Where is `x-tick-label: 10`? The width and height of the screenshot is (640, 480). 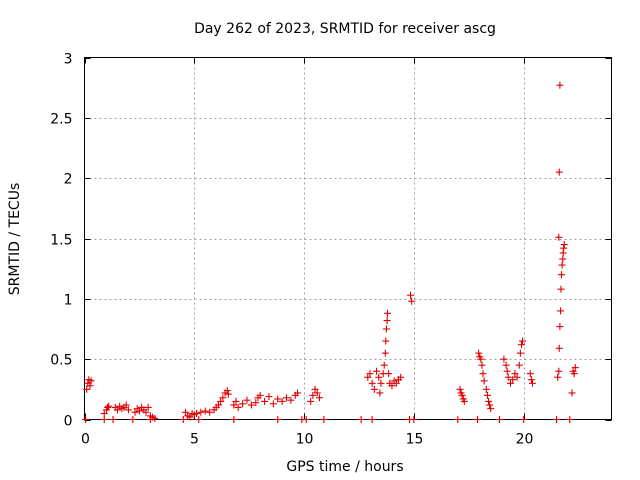 x-tick-label: 10 is located at coordinates (305, 440).